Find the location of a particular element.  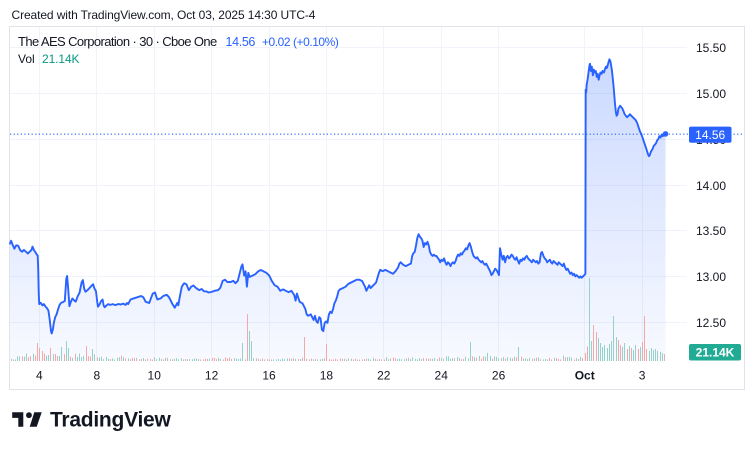

svg-text: 12 is located at coordinates (212, 376).